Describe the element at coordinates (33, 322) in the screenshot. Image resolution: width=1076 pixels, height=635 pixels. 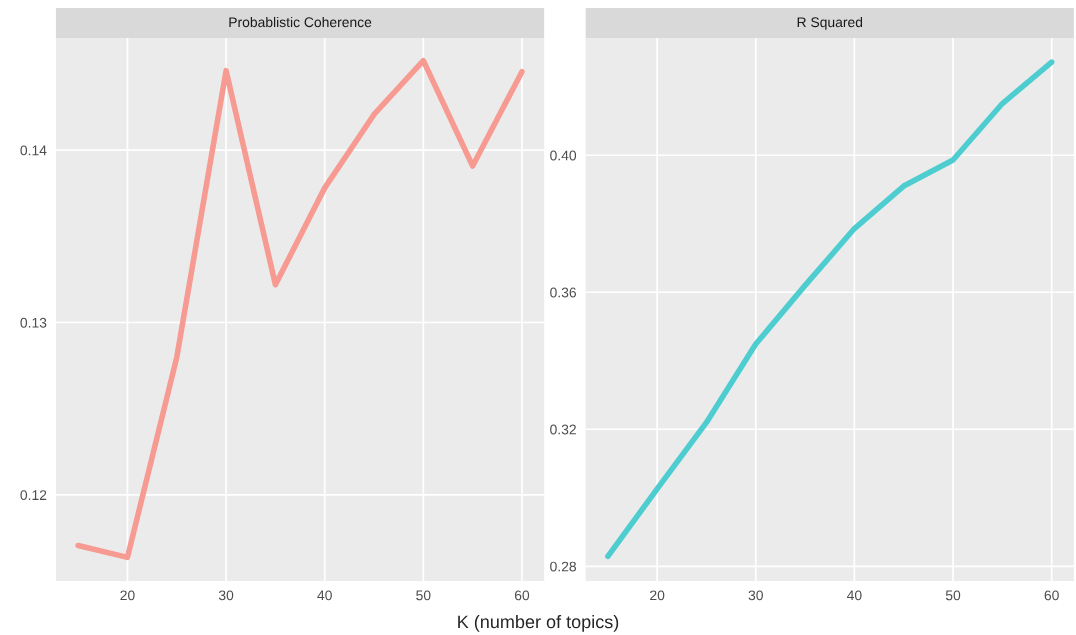
I see `y-tick-label: 0.13` at that location.